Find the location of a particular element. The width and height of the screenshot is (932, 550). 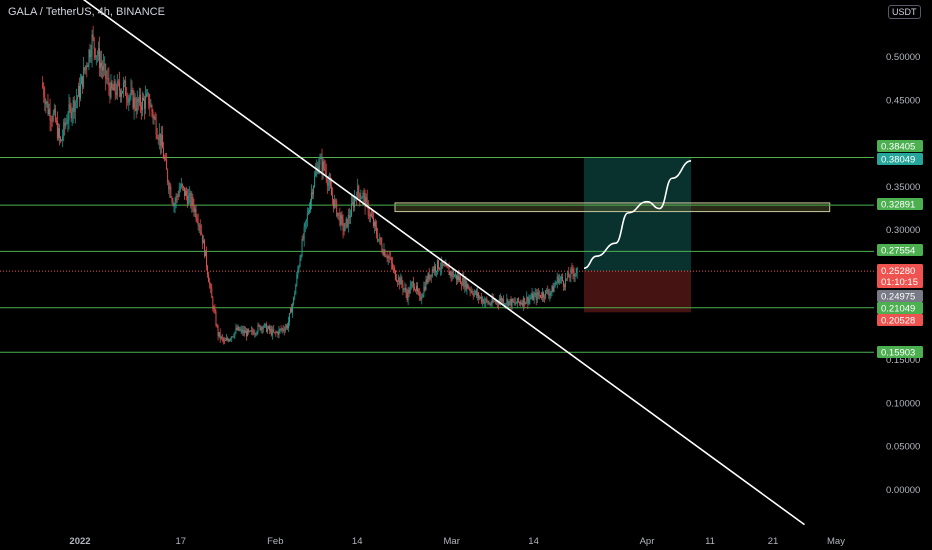

price-tag-label: 0.15903 is located at coordinates (898, 353).